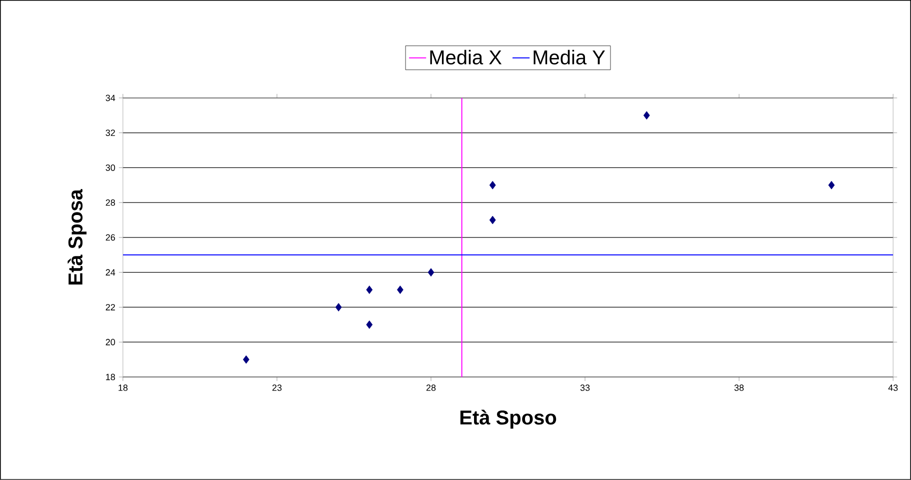  What do you see at coordinates (111, 342) in the screenshot?
I see `y-tick-label: 20` at bounding box center [111, 342].